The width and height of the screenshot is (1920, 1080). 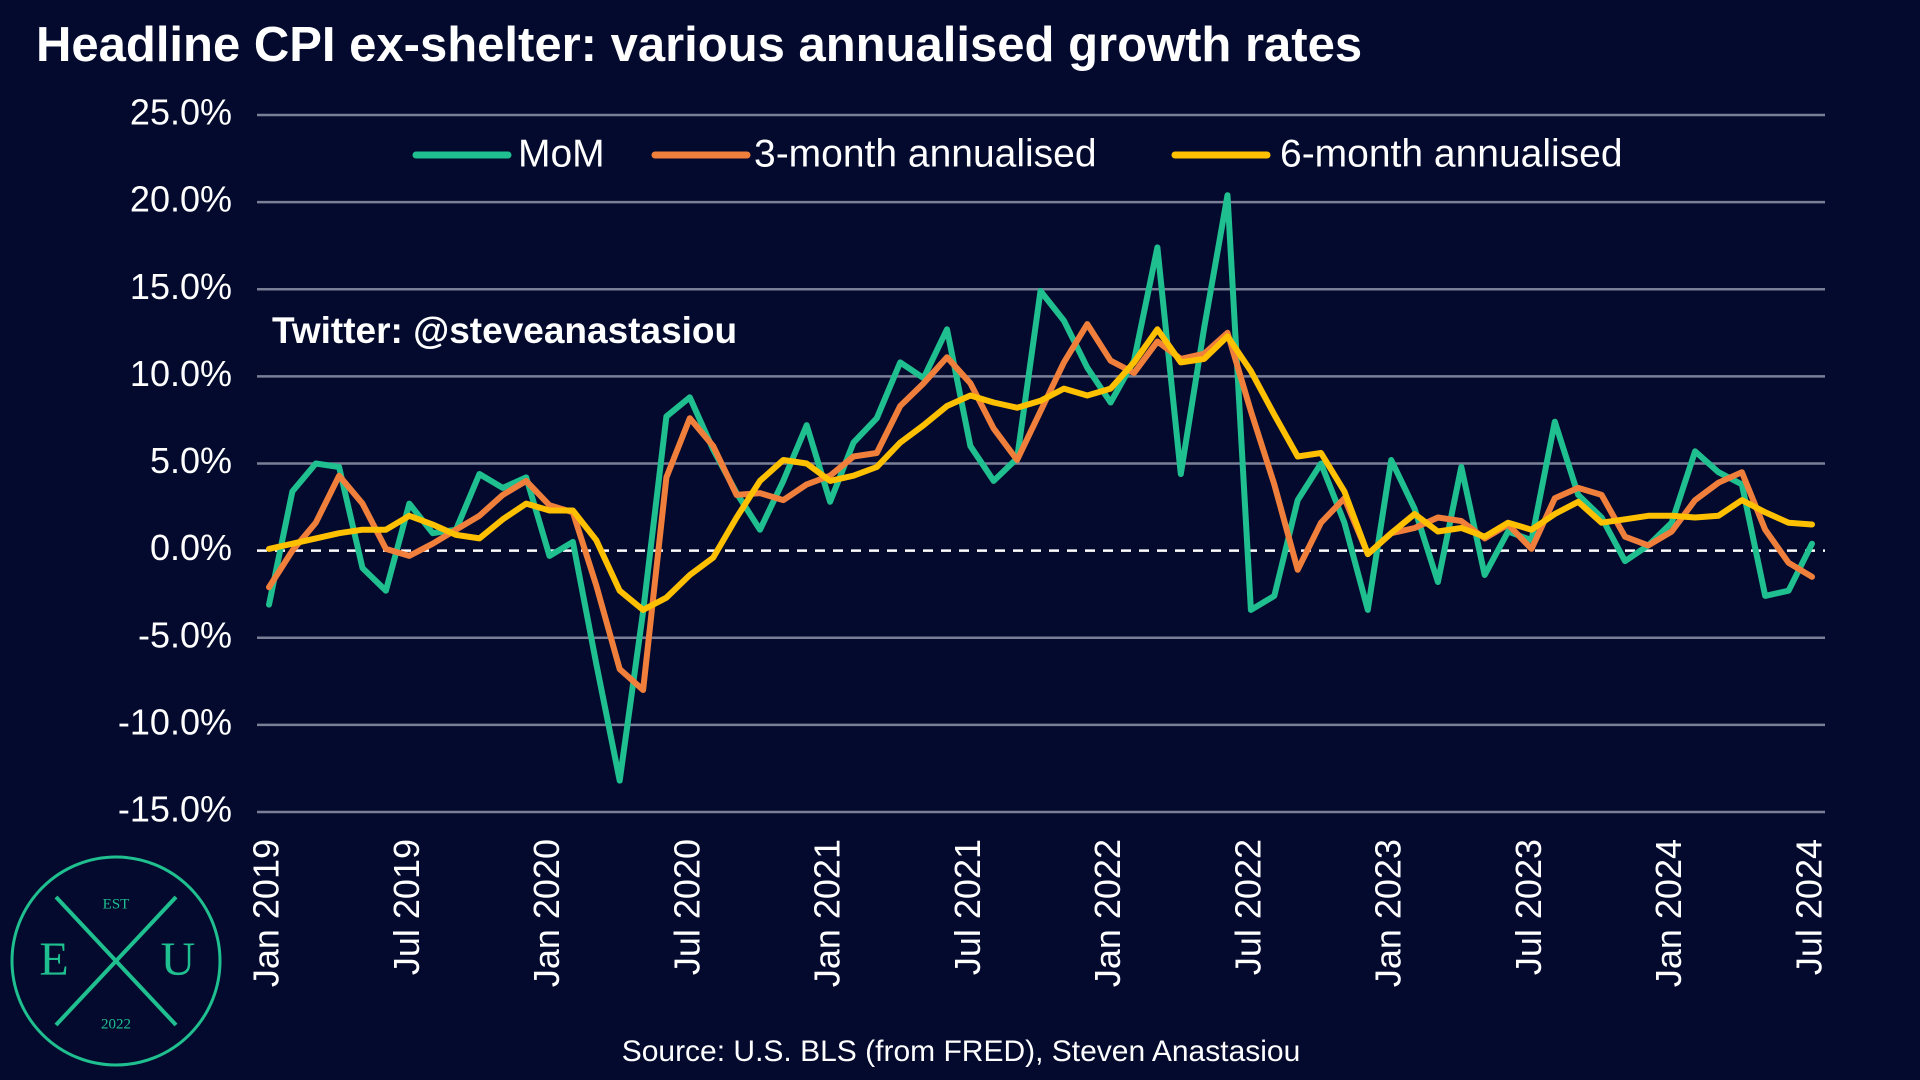 What do you see at coordinates (561, 153) in the screenshot?
I see `legend-label: MoM` at bounding box center [561, 153].